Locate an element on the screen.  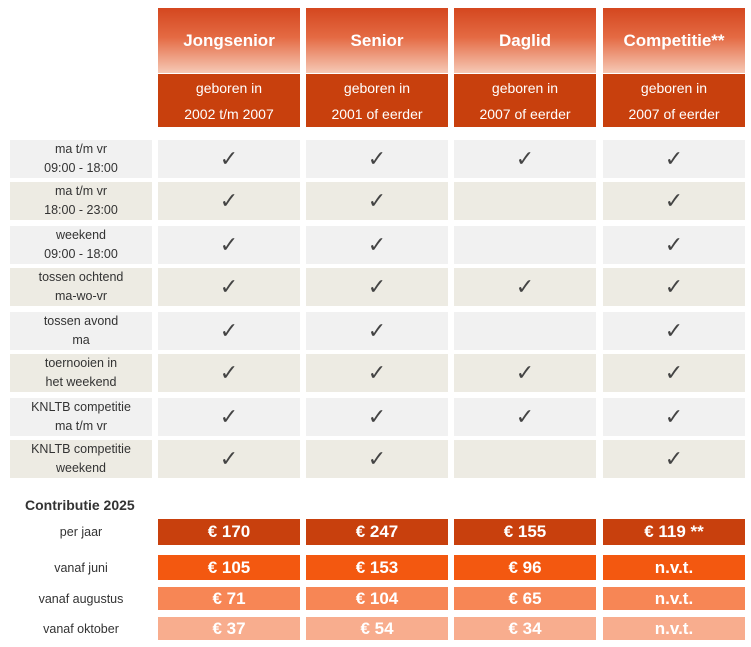
price-period: vanaf augustus is located at coordinates (81, 598).